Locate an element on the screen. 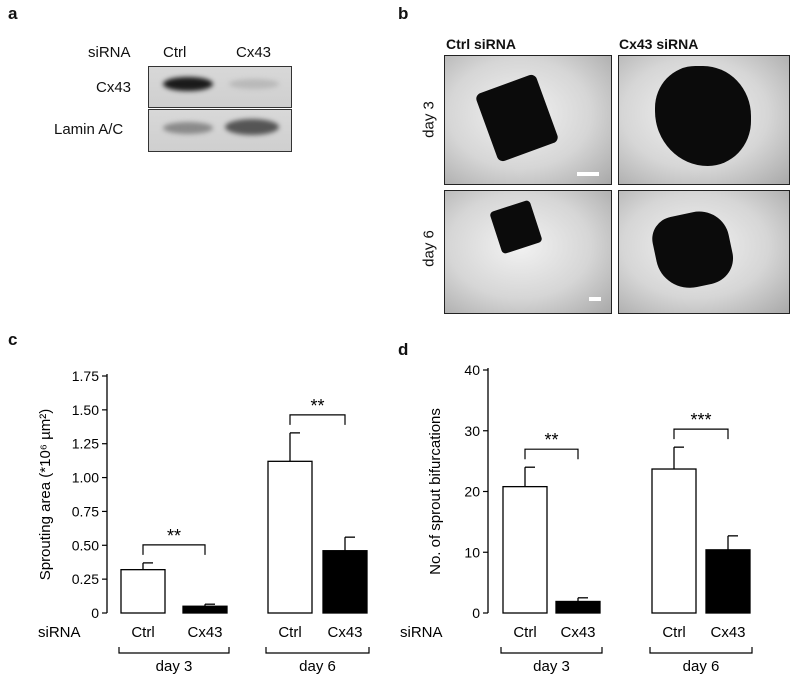 Image resolution: width=798 pixels, height=679 pixels. panel-label-d: d is located at coordinates (403, 349).